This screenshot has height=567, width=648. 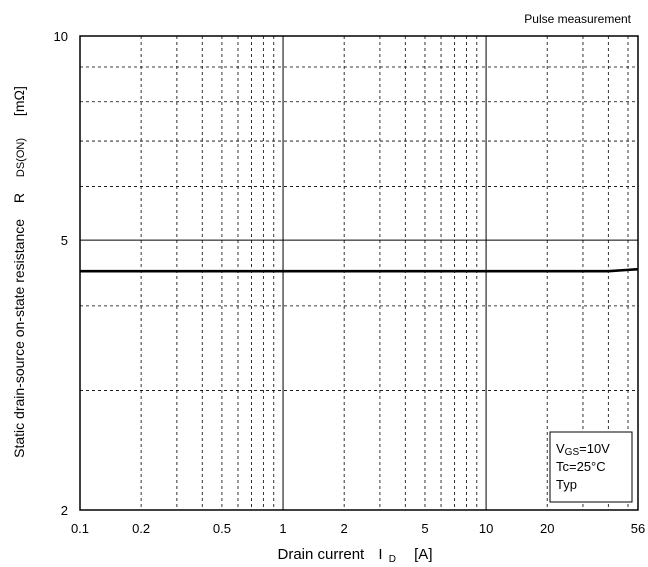 I want to click on y-axis-label-unit: [mΩ], so click(x=19, y=101).